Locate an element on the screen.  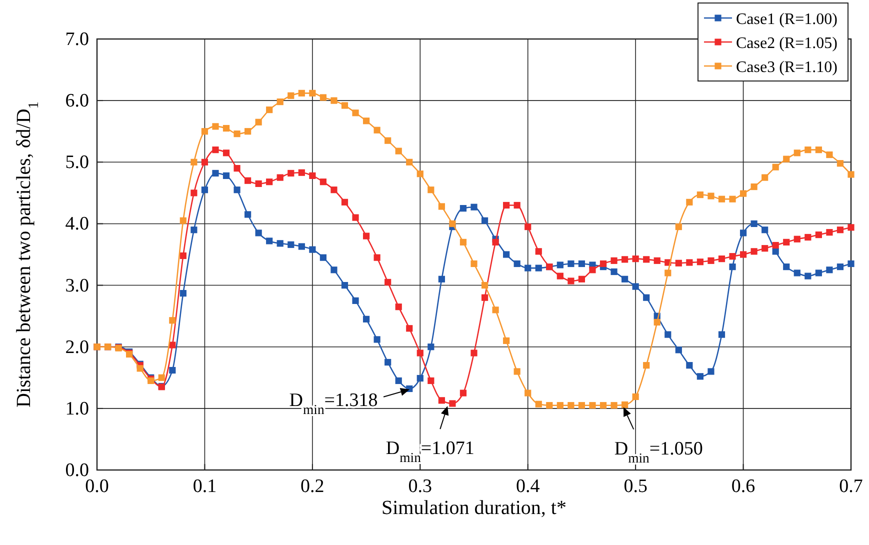
legend-label: Case3 (R=1.10) is located at coordinates (787, 67).